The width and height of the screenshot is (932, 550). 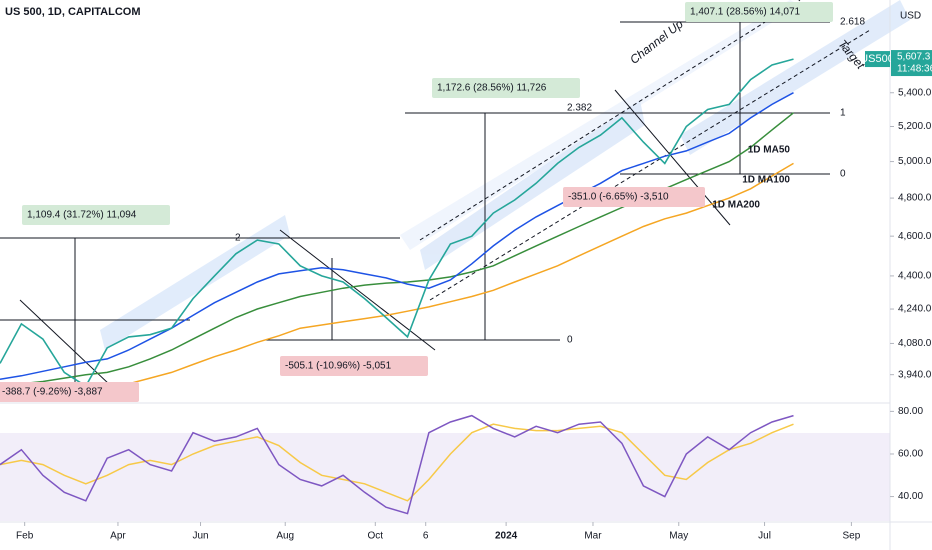 I want to click on x-tick-label: Oct, so click(x=376, y=536).